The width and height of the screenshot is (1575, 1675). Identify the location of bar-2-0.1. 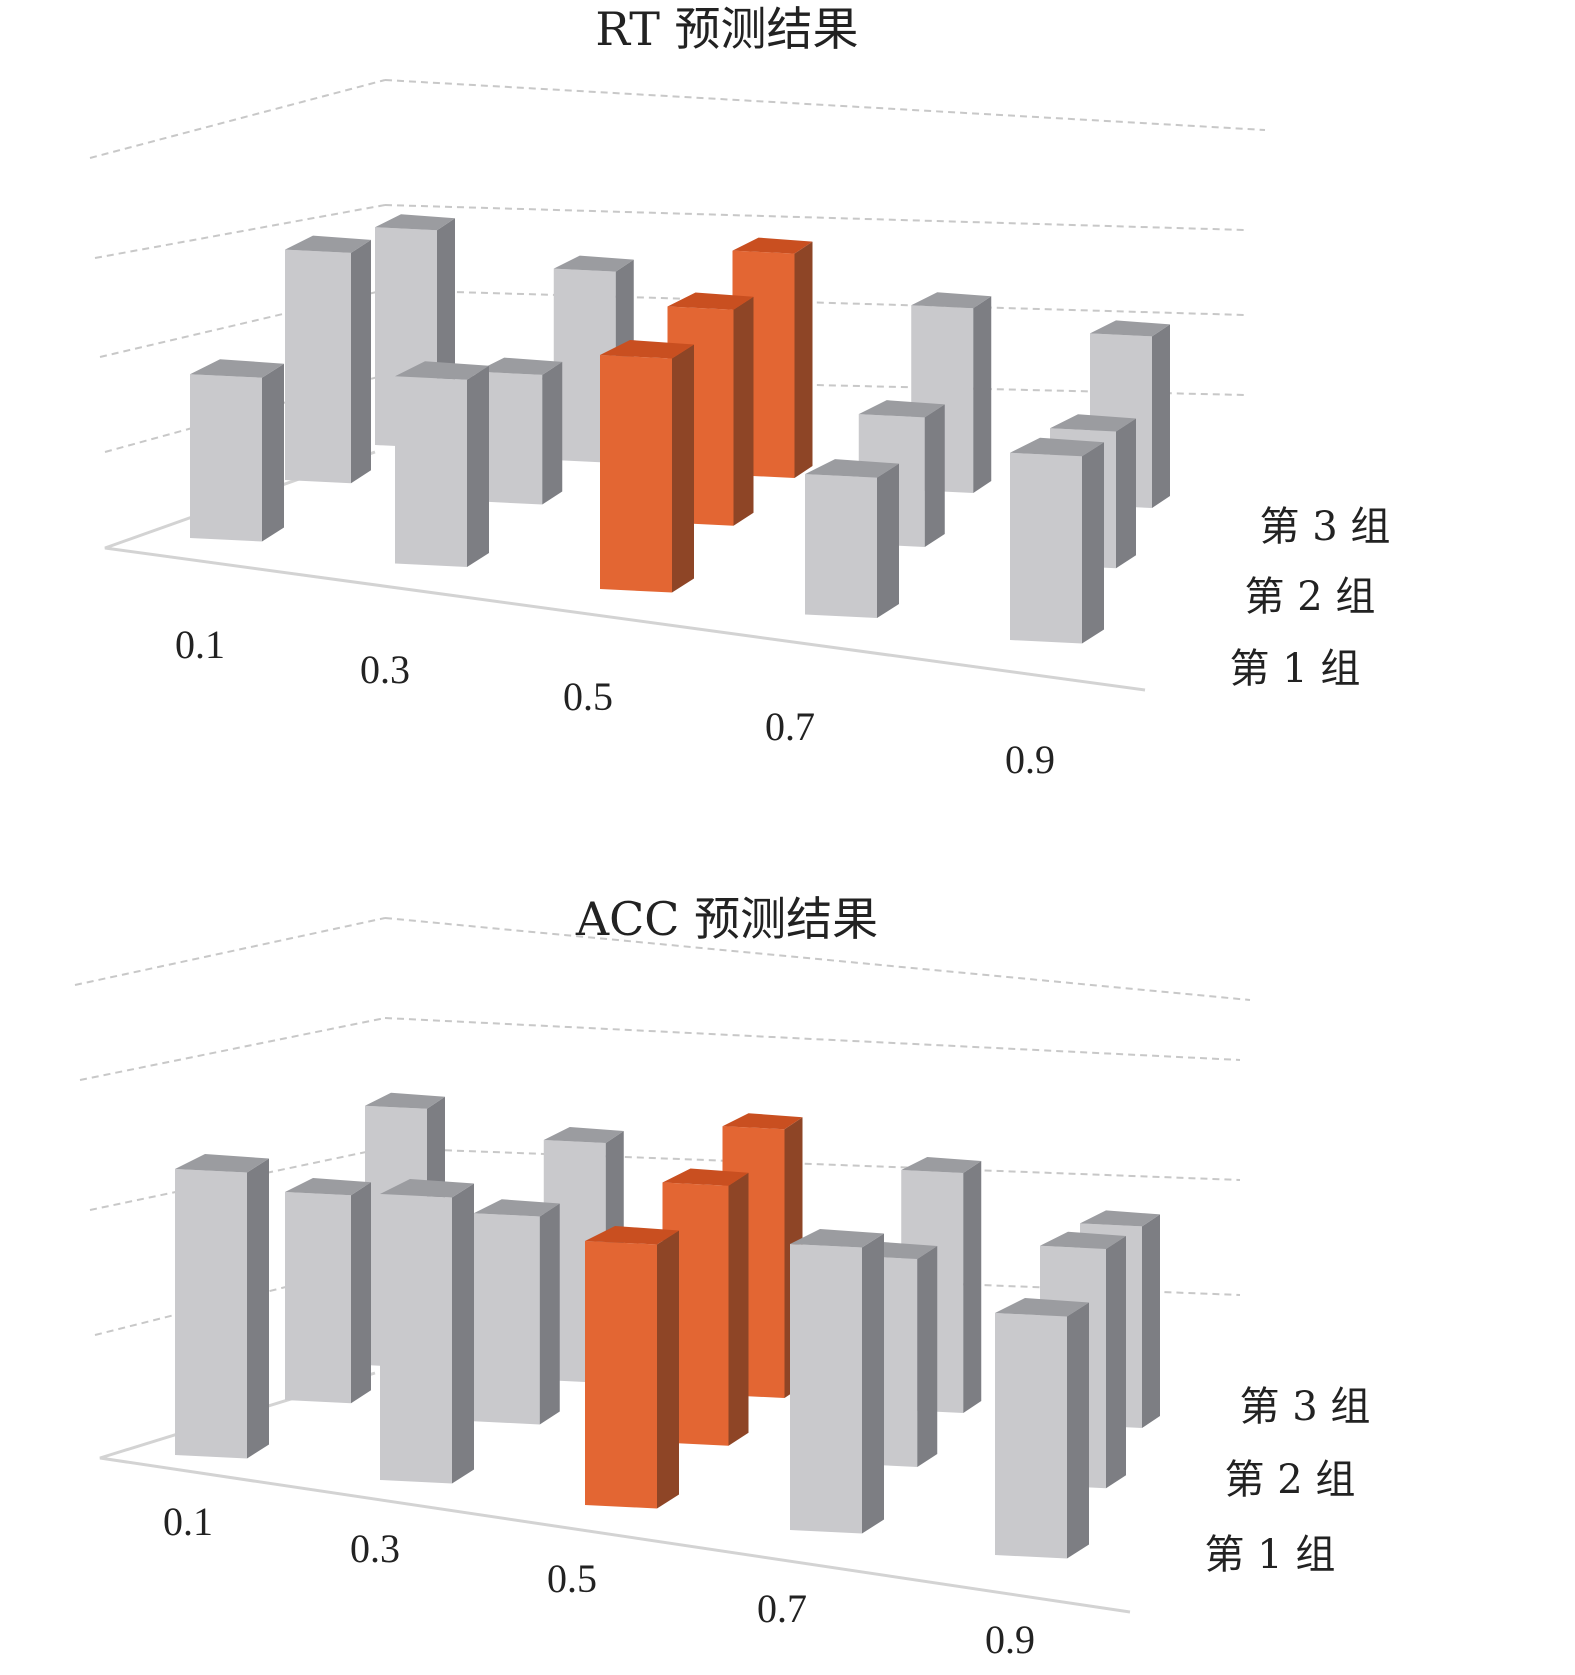
(328, 359).